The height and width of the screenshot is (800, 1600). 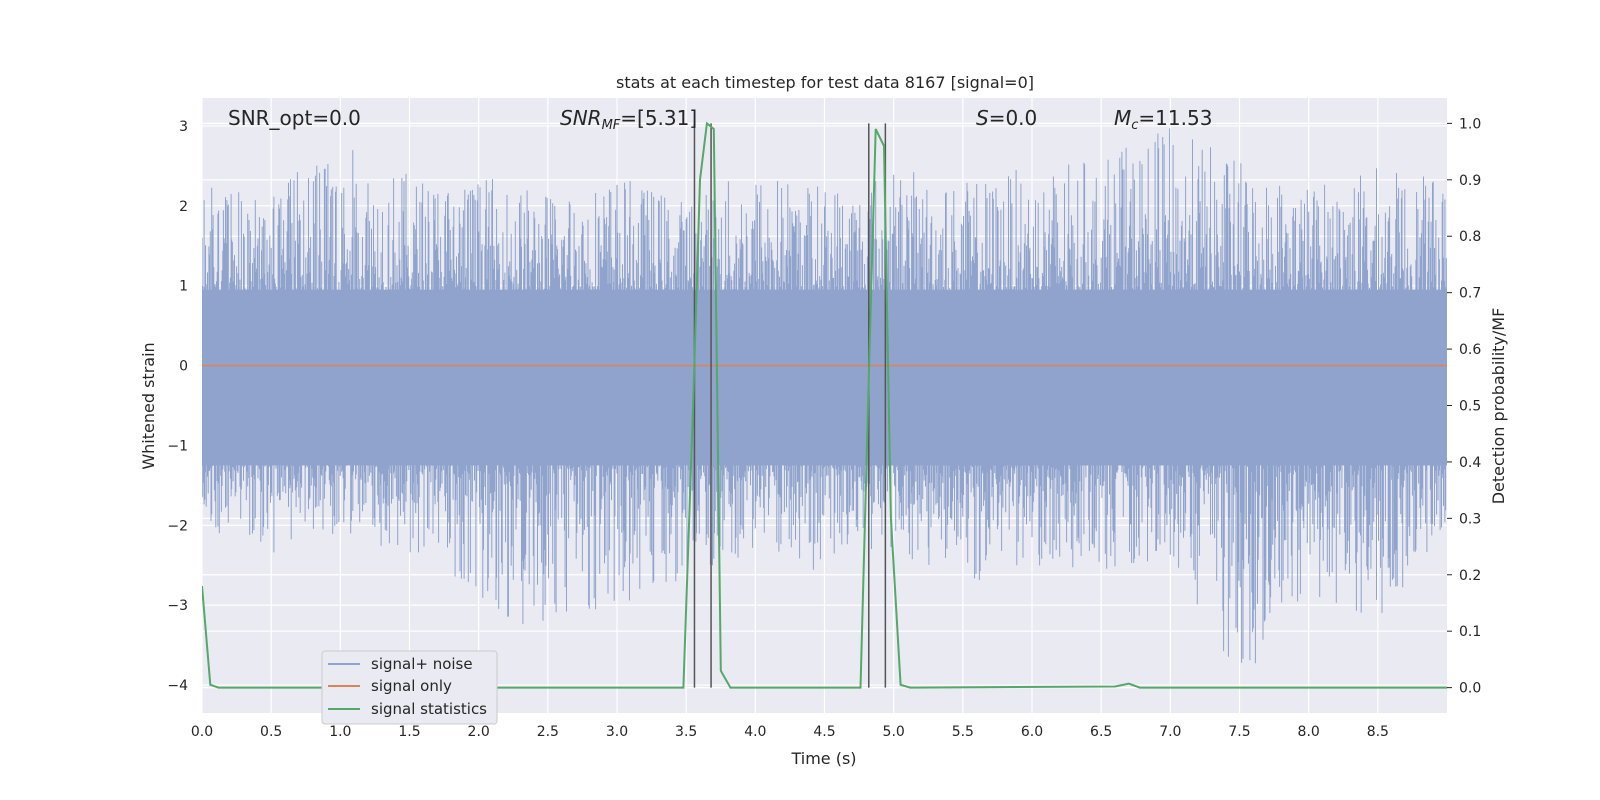 I want to click on right-y-axis-ticks: 1.0 0.9 0.8 0.7 0.6 0.5 0.4 0.3 0.2 0.1 0.0, so click(x=1464, y=406).